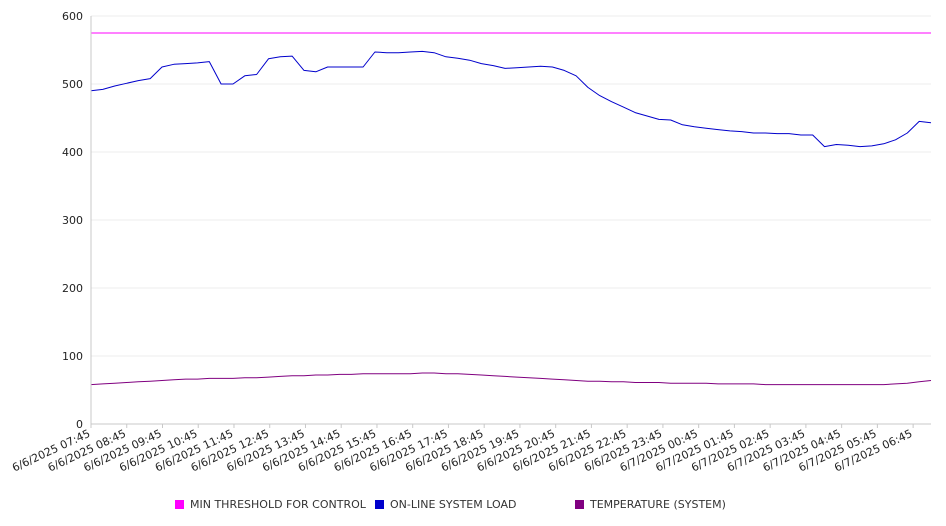 Image resolution: width=946 pixels, height=526 pixels. I want to click on legend-label-min-threshold: MIN THRESHOLD FOR CONTROL, so click(278, 504).